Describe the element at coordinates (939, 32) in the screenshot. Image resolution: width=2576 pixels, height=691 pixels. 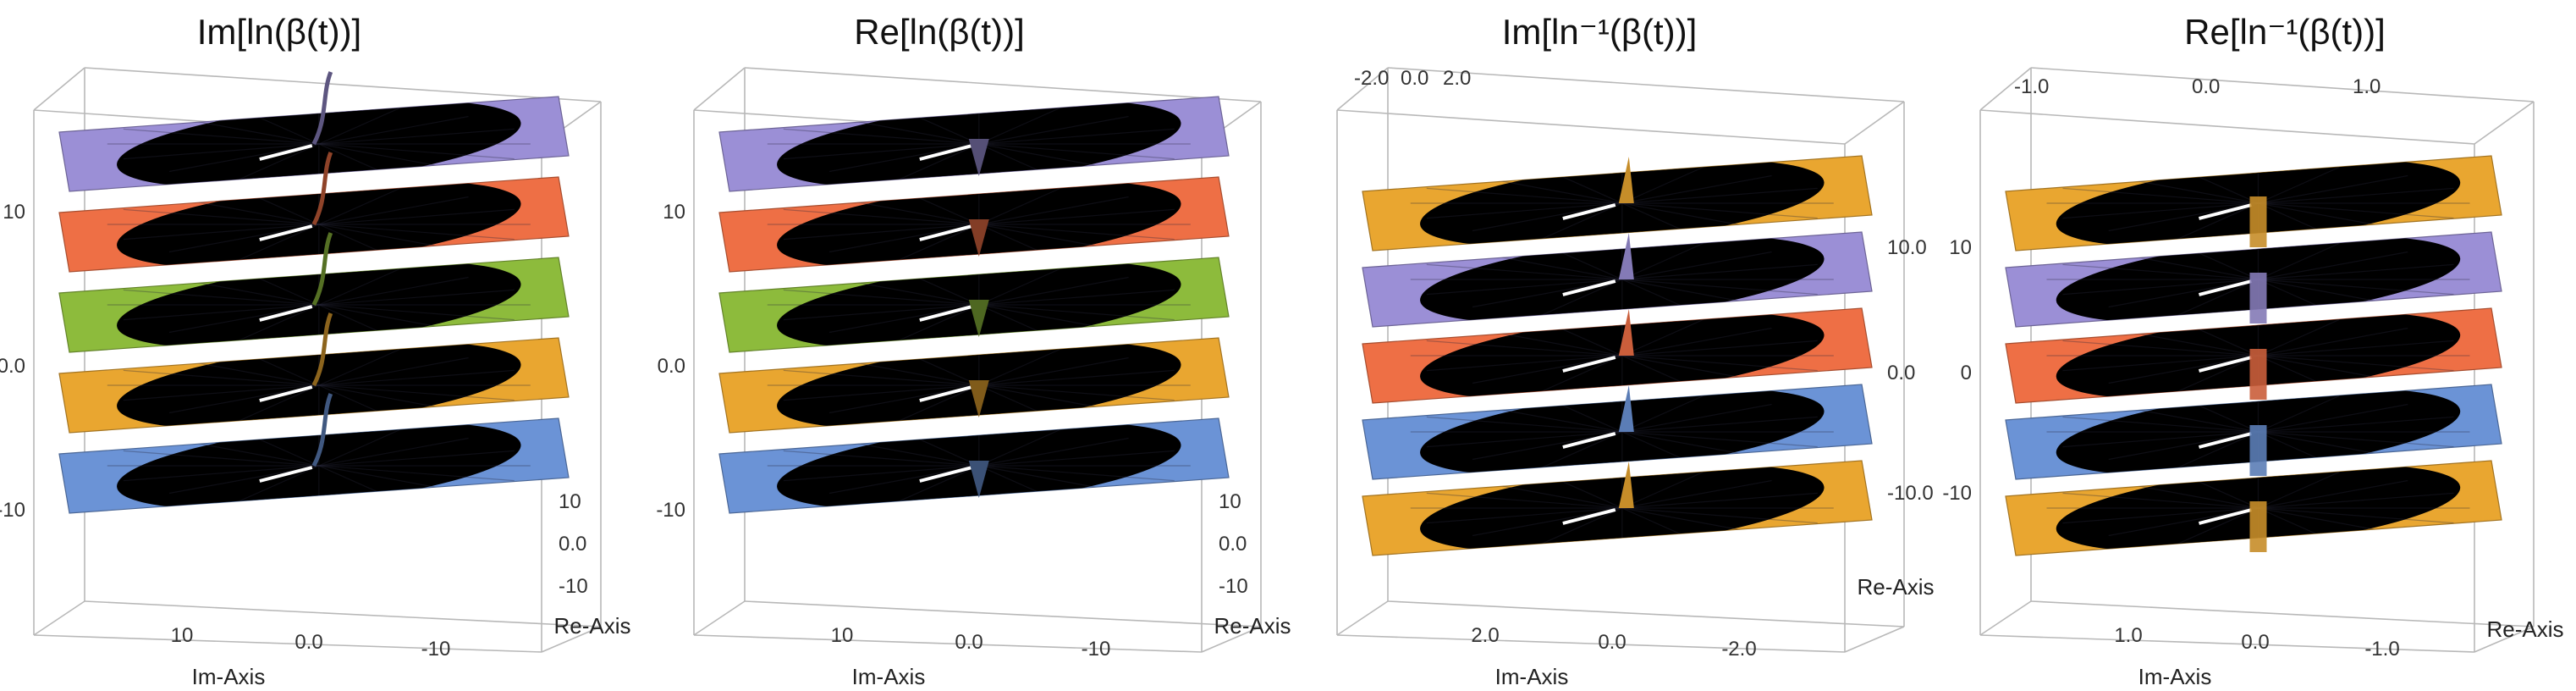
I see `panel-title: Re[ln(β(t))]` at that location.